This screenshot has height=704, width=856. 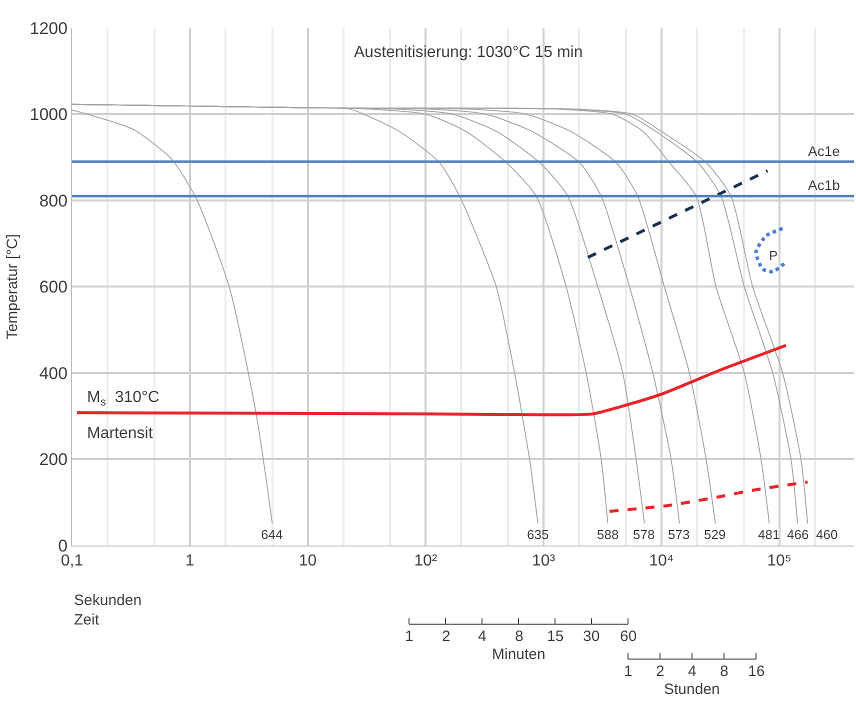 I want to click on series-label: 578, so click(x=644, y=534).